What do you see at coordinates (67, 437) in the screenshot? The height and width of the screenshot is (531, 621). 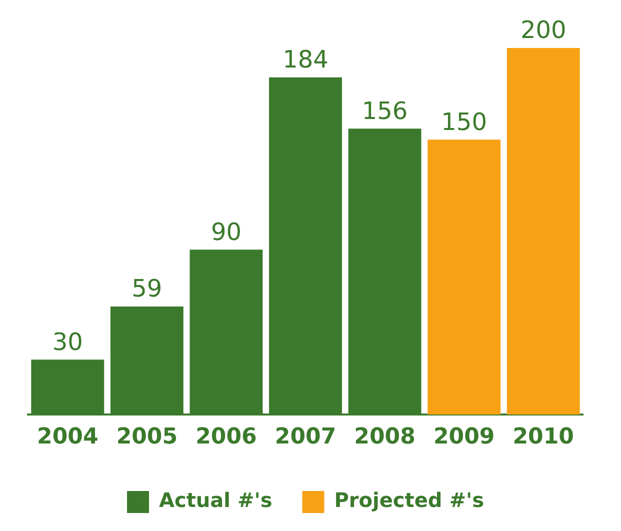 I see `x-tick-label: 2004` at bounding box center [67, 437].